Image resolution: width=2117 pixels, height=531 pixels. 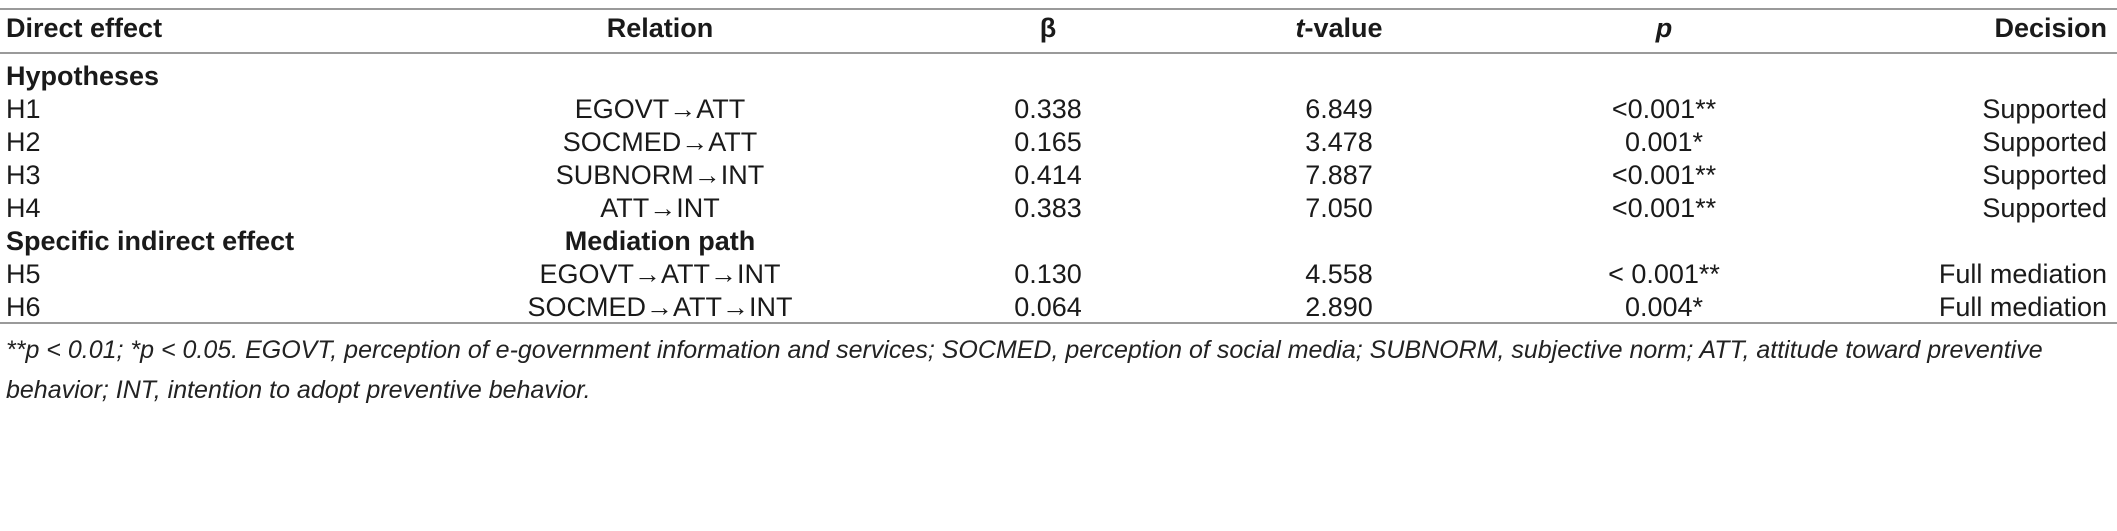 What do you see at coordinates (23, 142) in the screenshot?
I see `hypothesis-id: H2` at bounding box center [23, 142].